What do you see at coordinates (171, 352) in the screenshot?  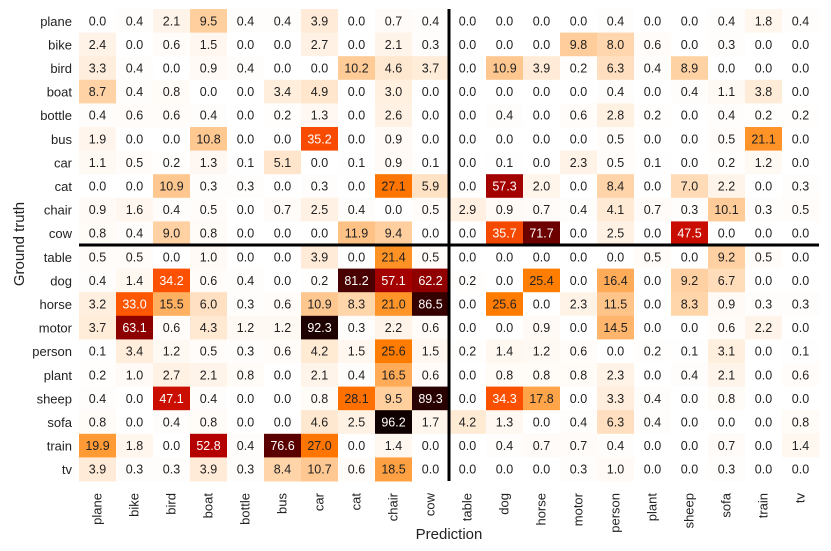 I see `cell-value-label: 1.2` at bounding box center [171, 352].